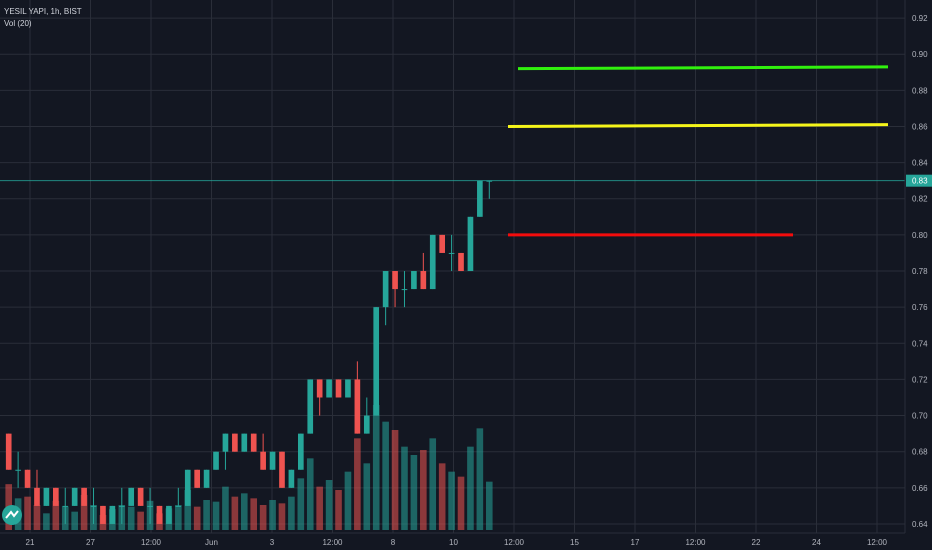 The height and width of the screenshot is (550, 932). What do you see at coordinates (393, 542) in the screenshot?
I see `time-tick-label: 8` at bounding box center [393, 542].